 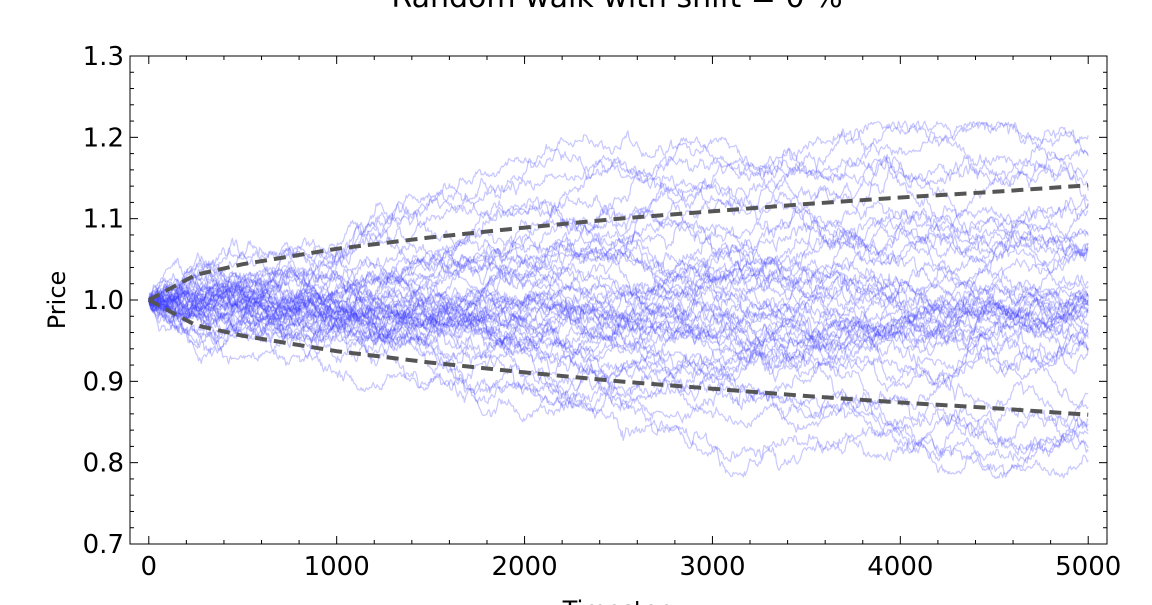 What do you see at coordinates (103, 464) in the screenshot?
I see `y-tick-label: 0.8` at bounding box center [103, 464].